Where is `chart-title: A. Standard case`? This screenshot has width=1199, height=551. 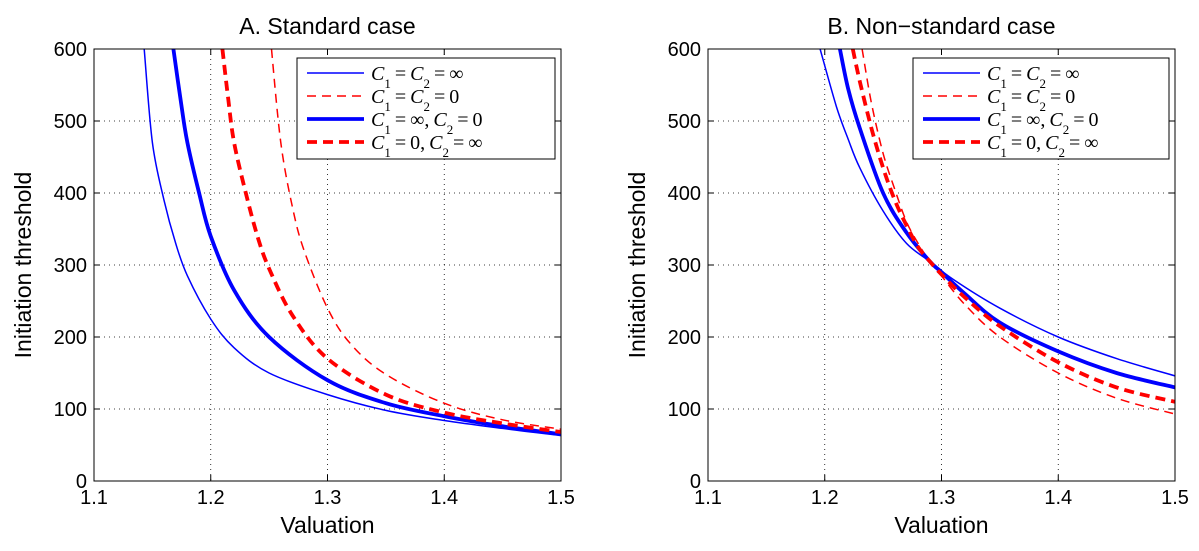
chart-title: A. Standard case is located at coordinates (327, 26).